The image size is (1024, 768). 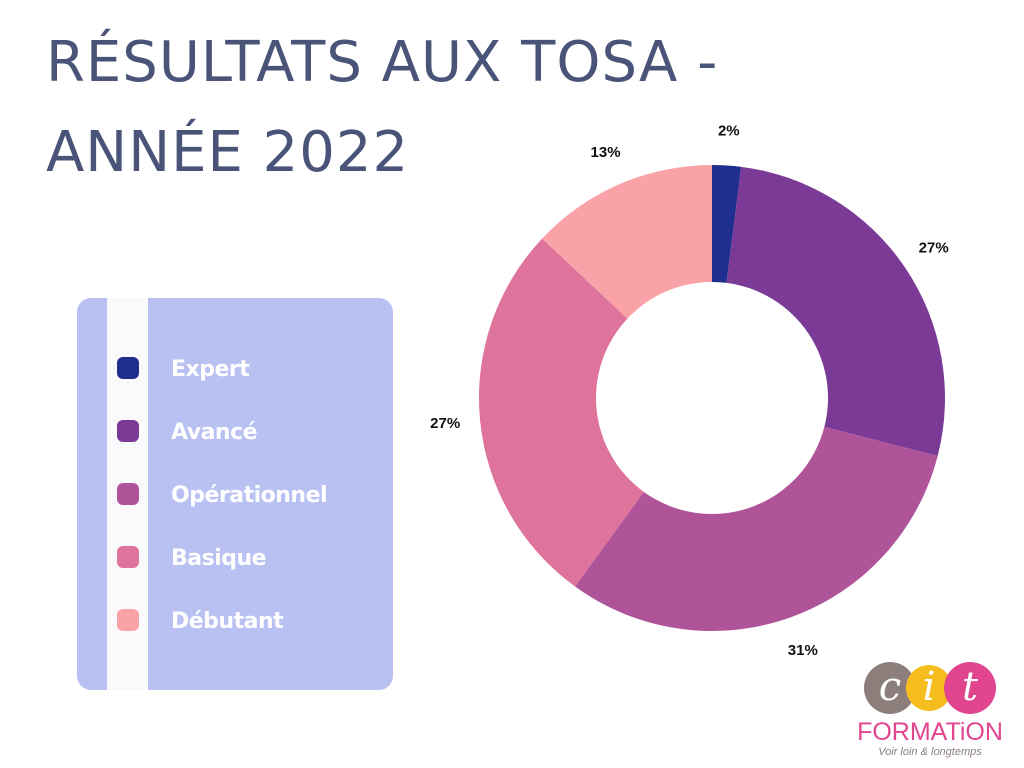 What do you see at coordinates (249, 495) in the screenshot?
I see `legend-label: Opérationnel` at bounding box center [249, 495].